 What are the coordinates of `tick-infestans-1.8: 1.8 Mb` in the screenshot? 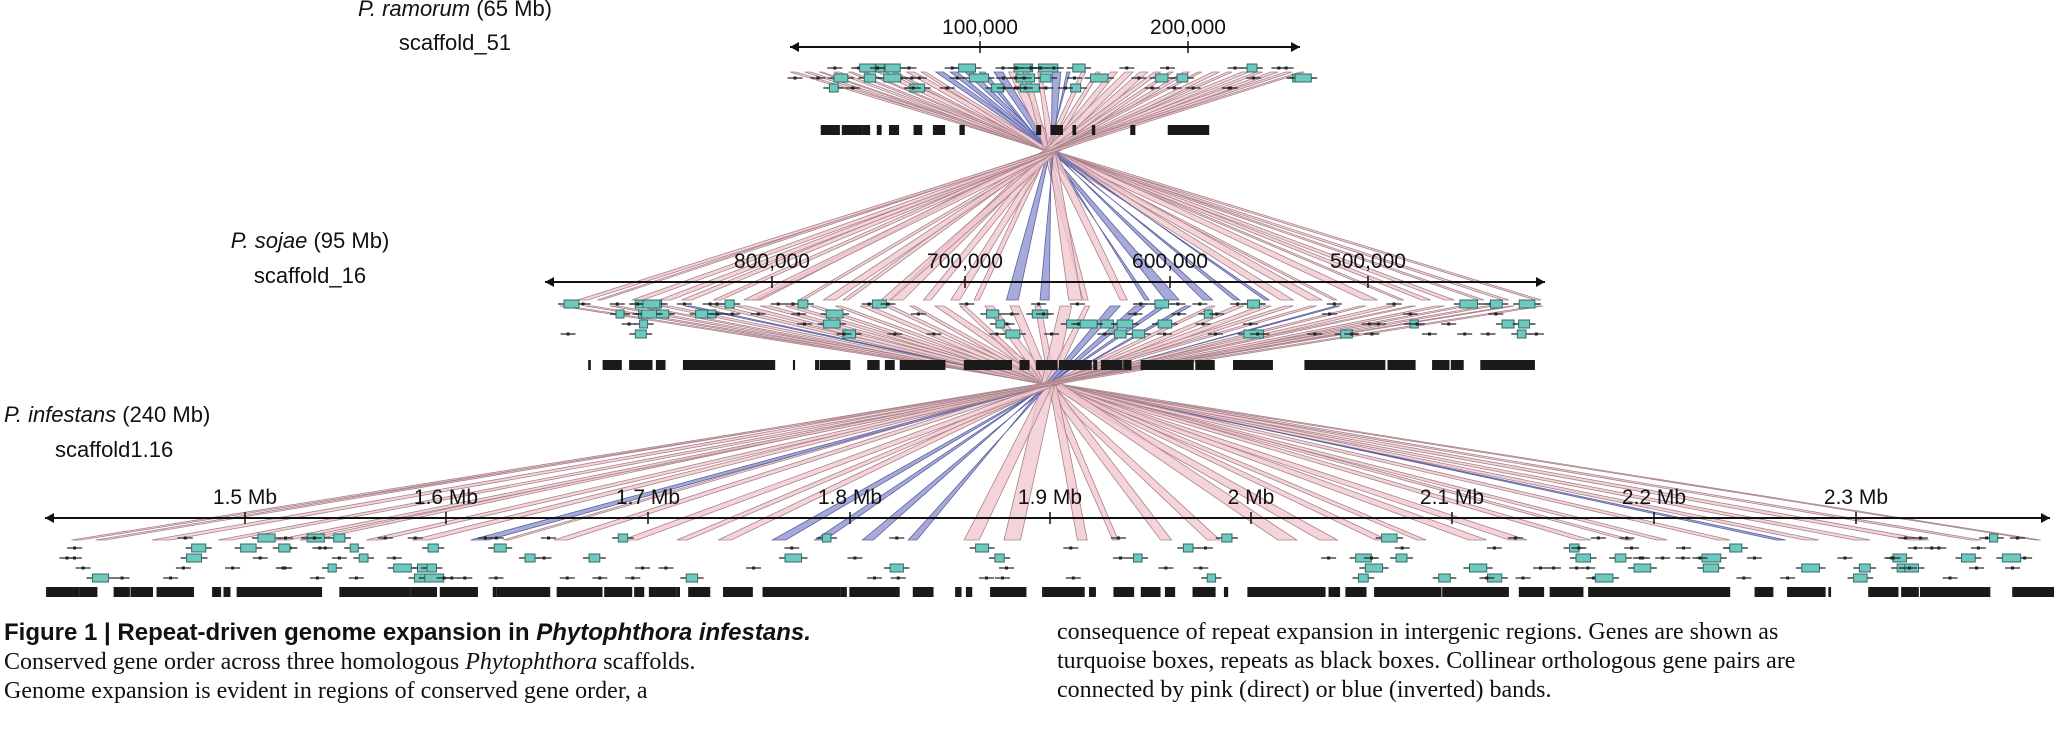 It's located at (850, 497).